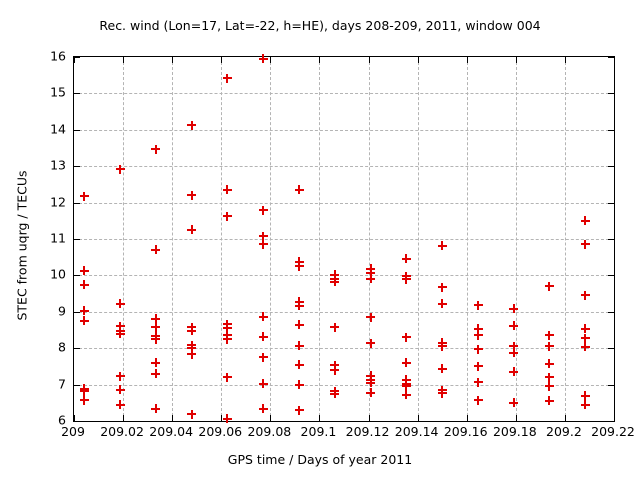  What do you see at coordinates (58, 238) in the screenshot?
I see `y-axis-tick-label: 11` at bounding box center [58, 238].